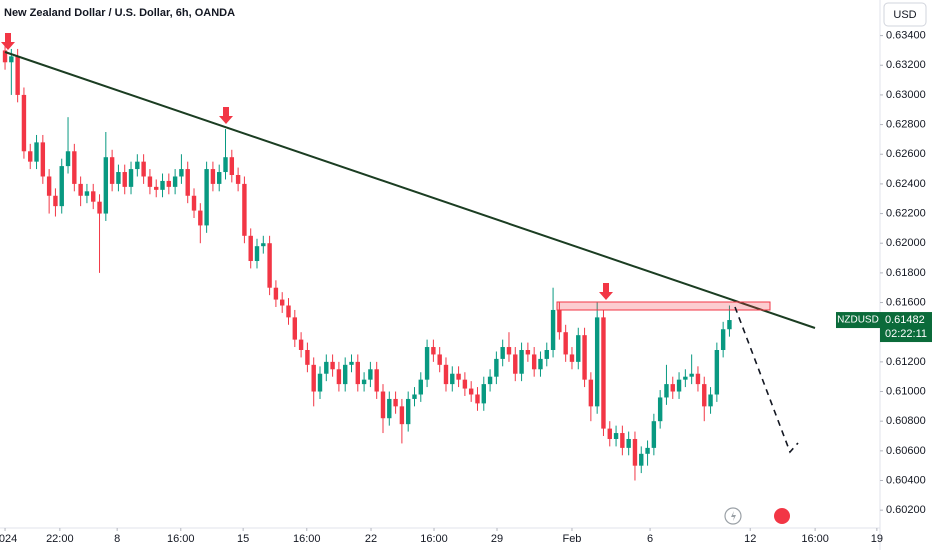  I want to click on y-tick-label: 0.63000, so click(906, 95).